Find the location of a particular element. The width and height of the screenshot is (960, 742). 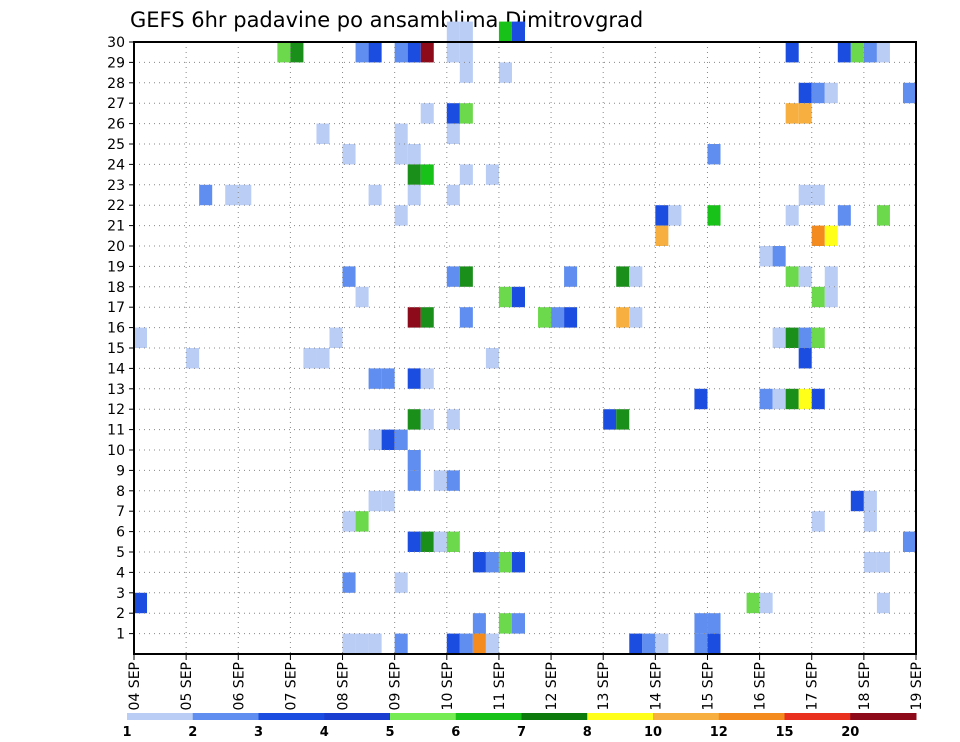

colorbar-label: 6 is located at coordinates (455, 732).